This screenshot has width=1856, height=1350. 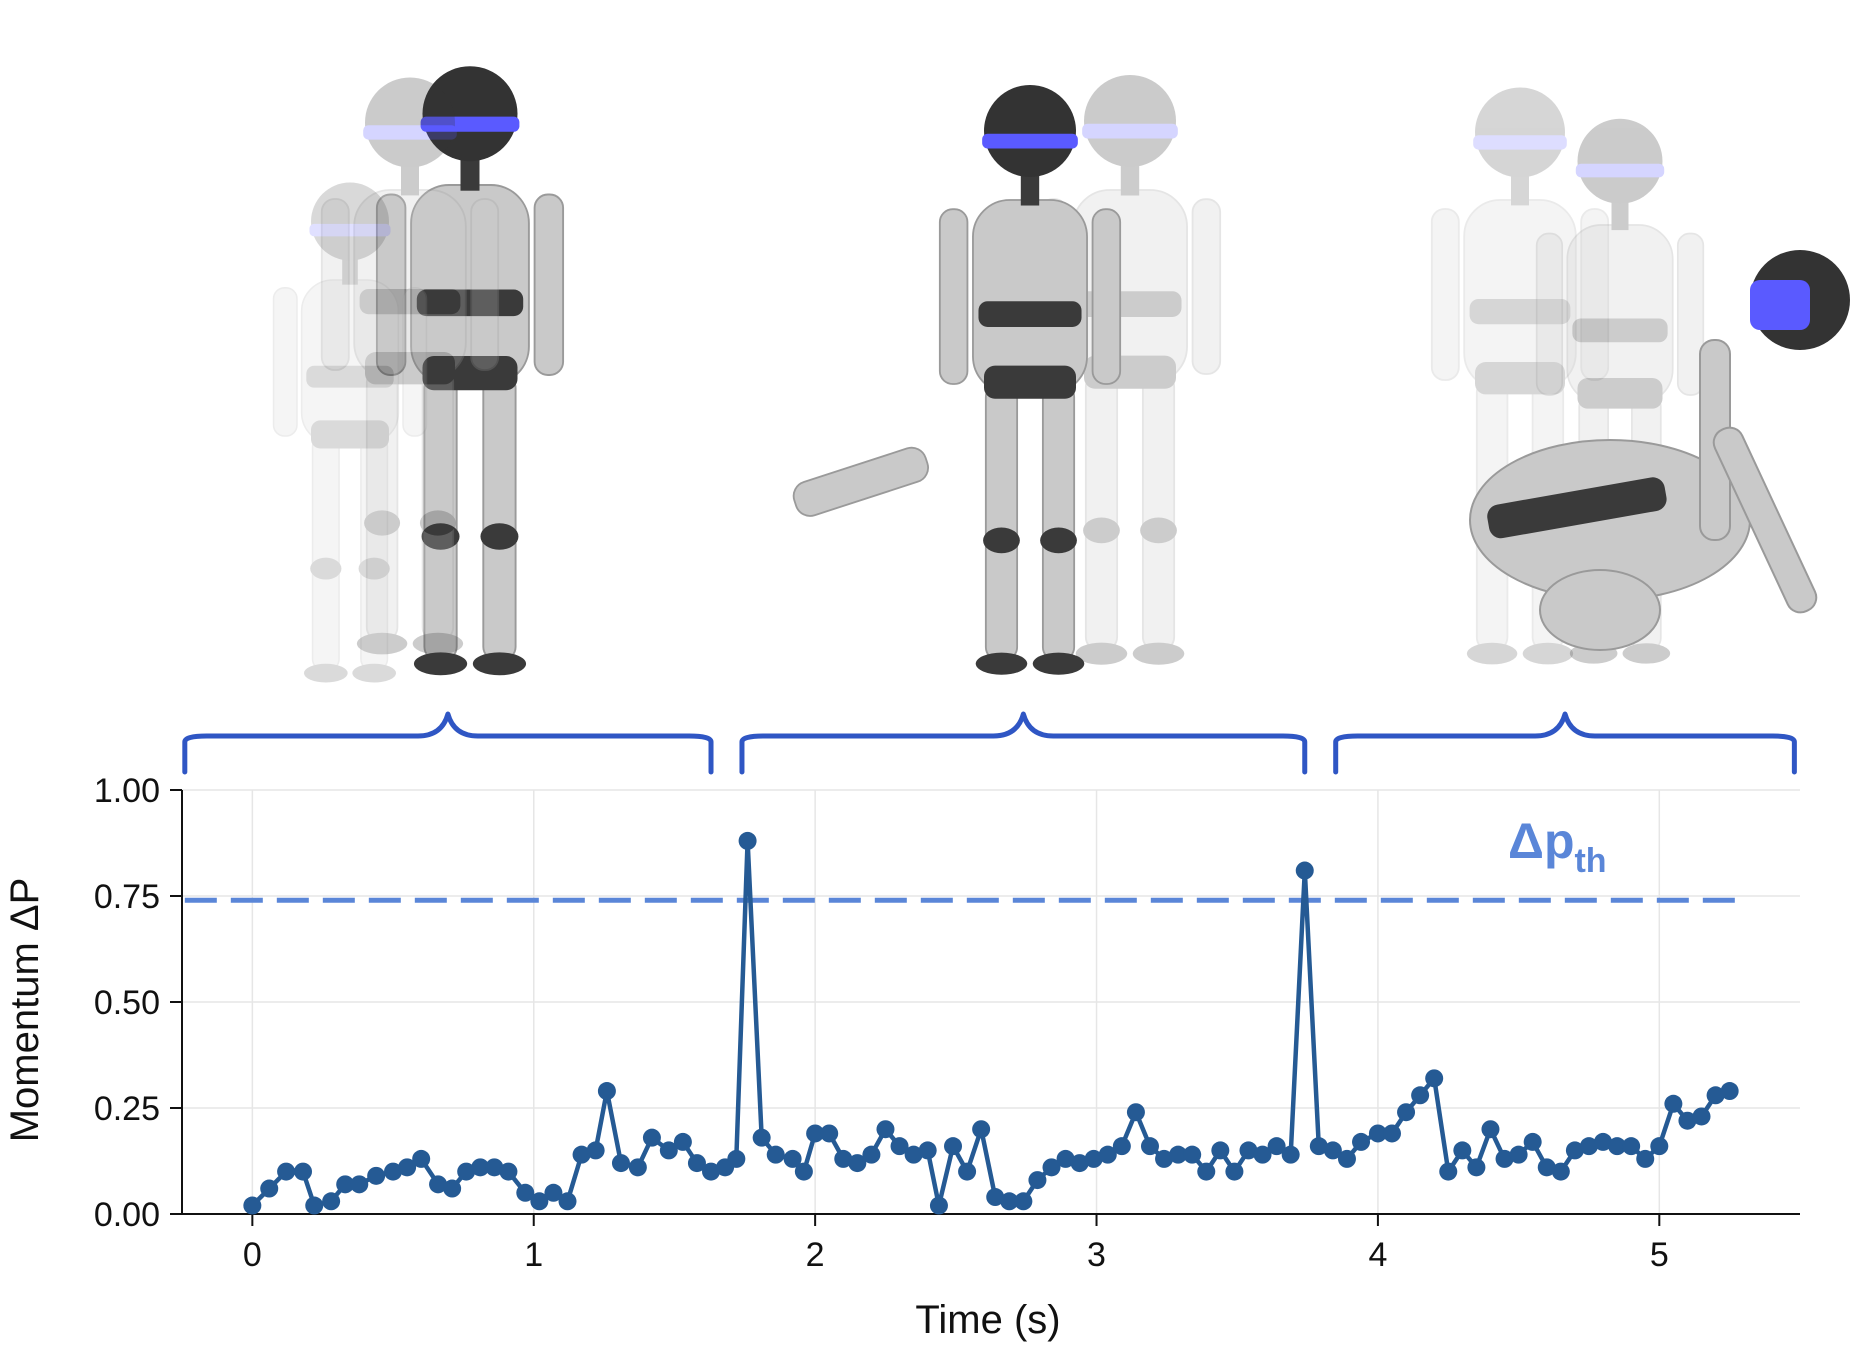 I want to click on x-tick-label-3: 3, so click(x=1096, y=1255).